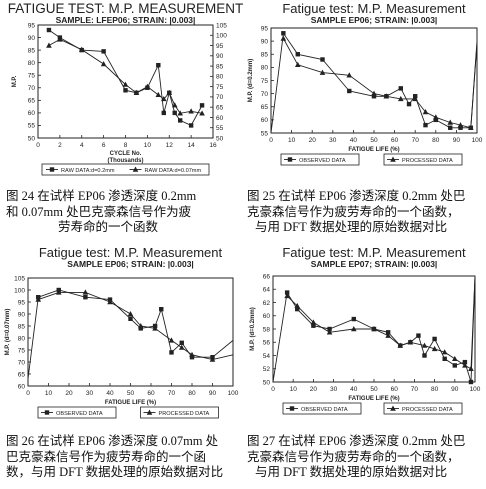 The image size is (486, 489). What do you see at coordinates (220, 77) in the screenshot?
I see `y-right-tick-label: 80` at bounding box center [220, 77].